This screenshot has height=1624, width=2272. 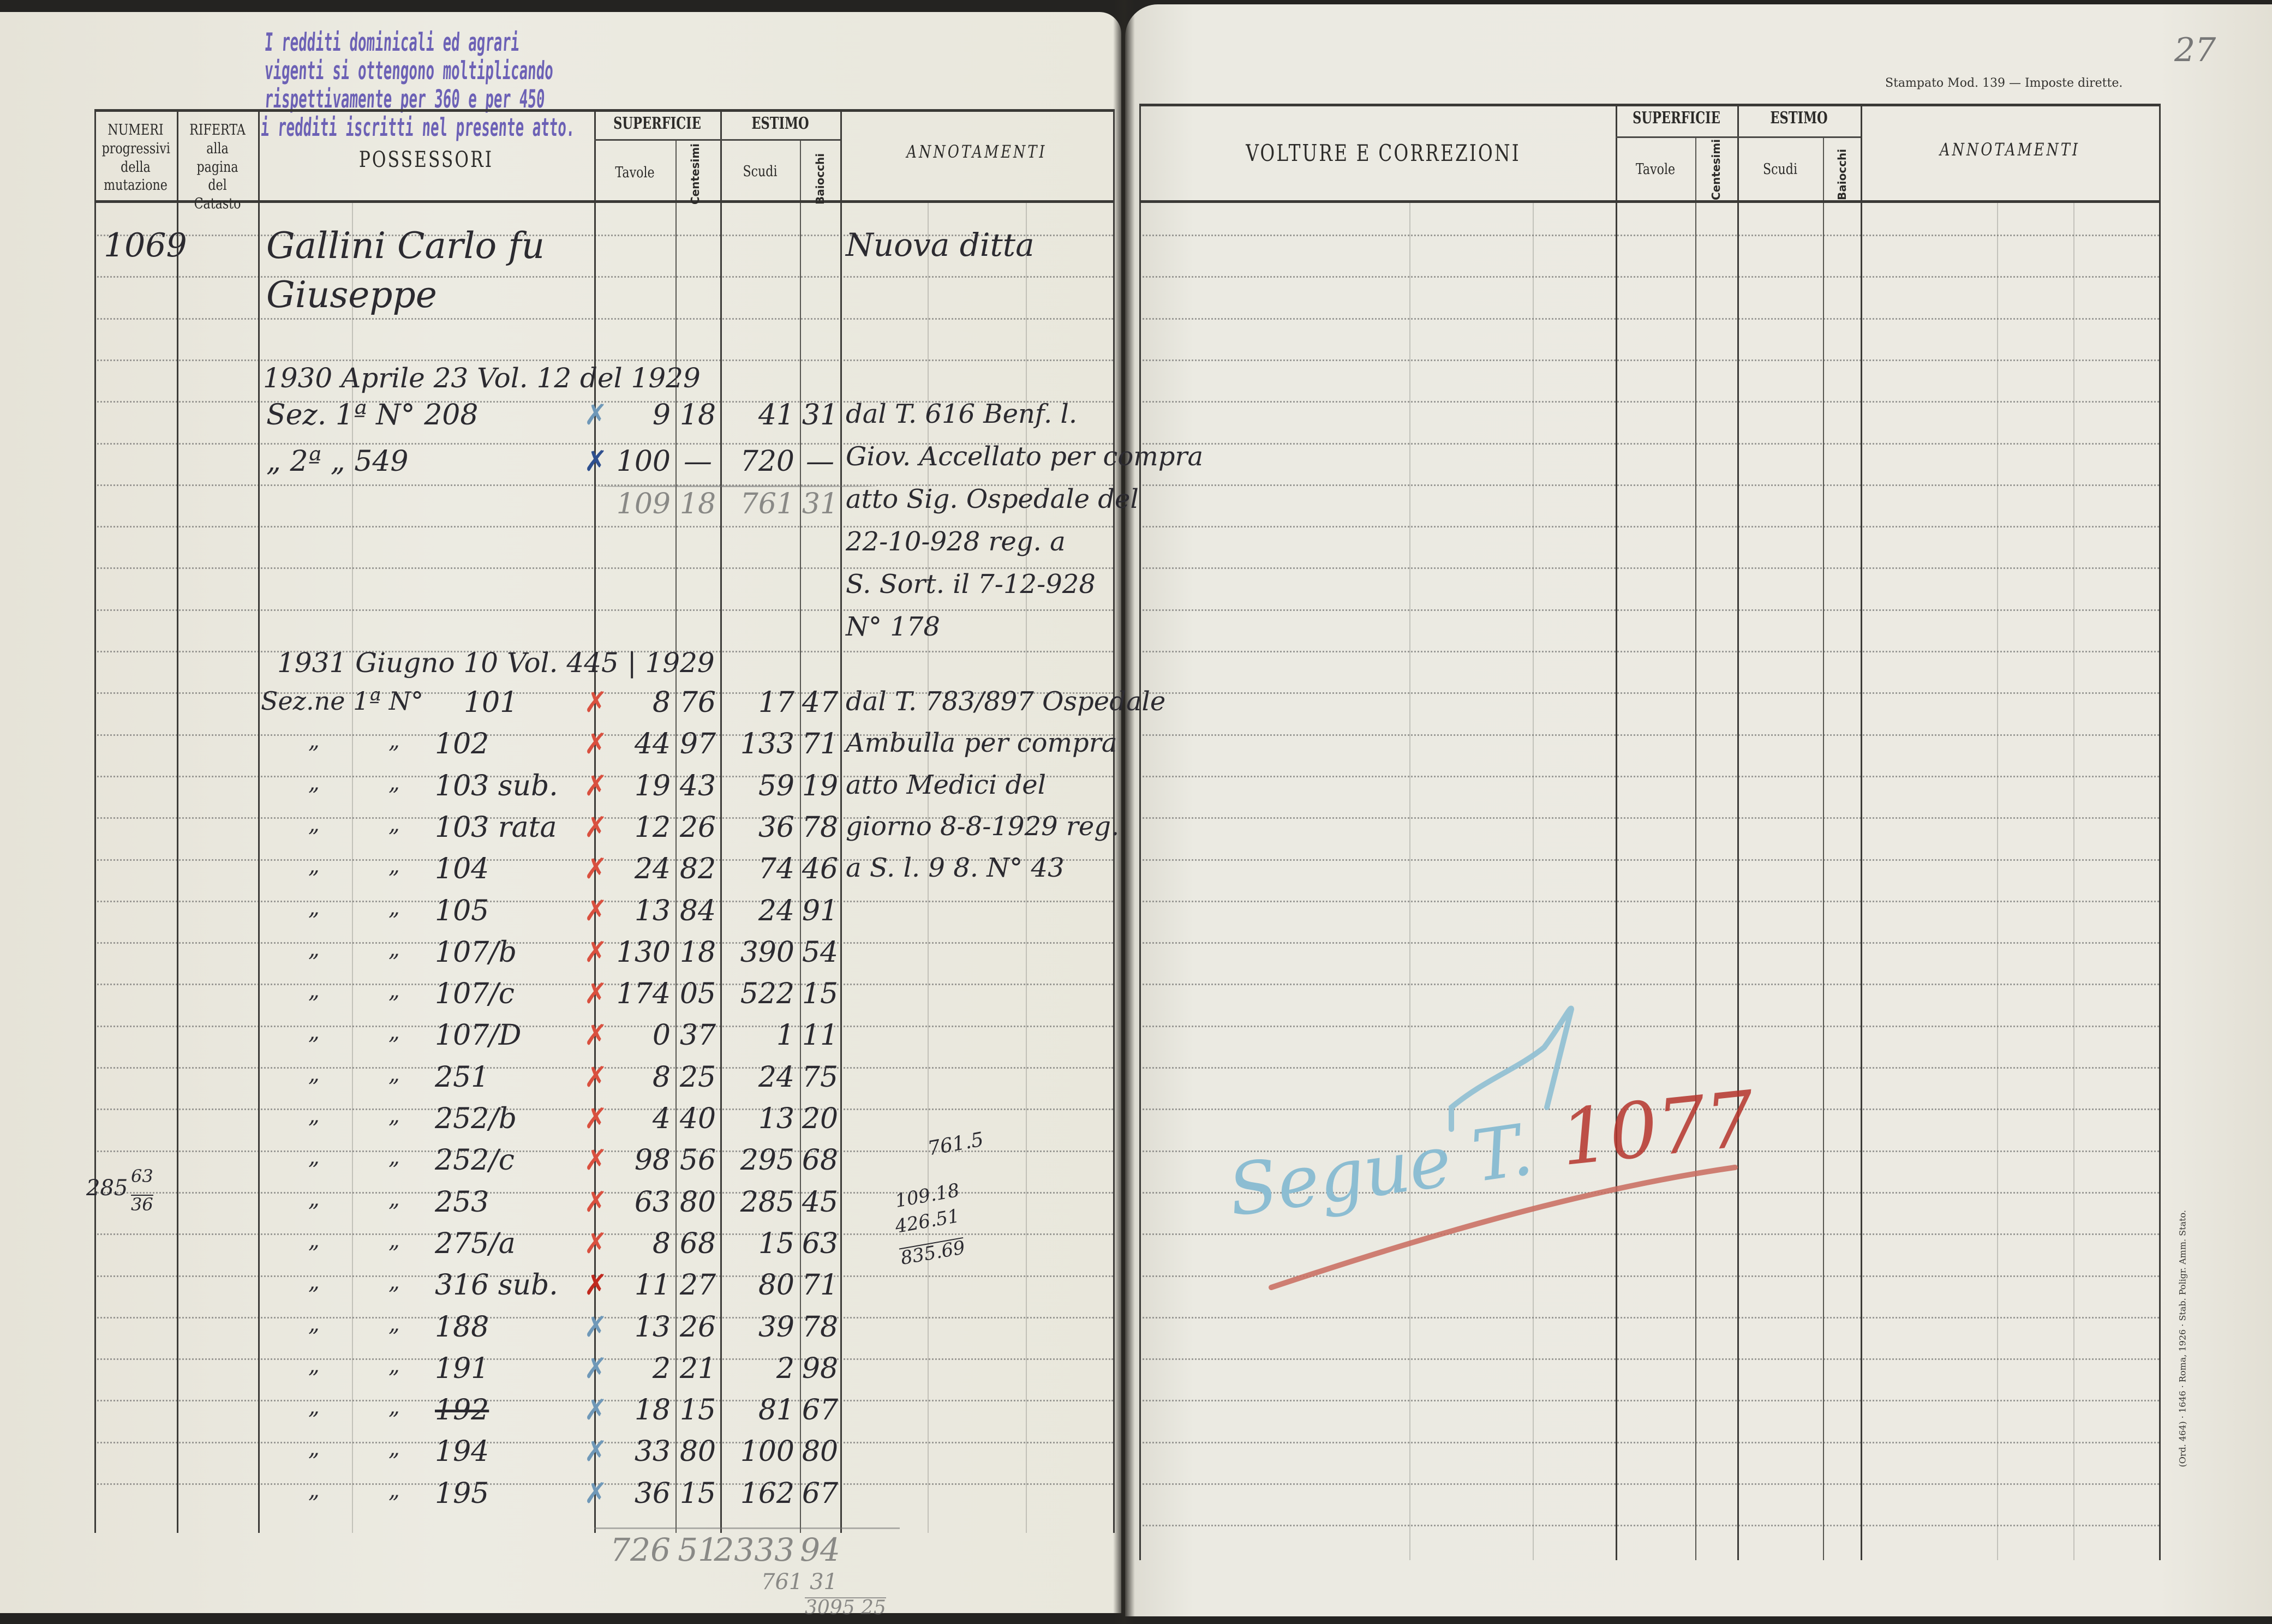 What do you see at coordinates (475, 994) in the screenshot?
I see `parcel-label: 107/c` at bounding box center [475, 994].